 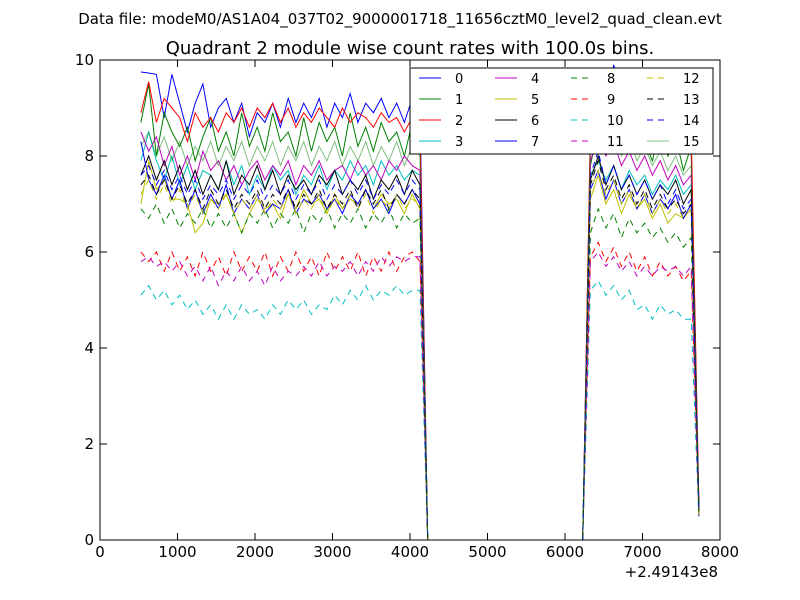 What do you see at coordinates (691, 121) in the screenshot?
I see `legend-label-14: 14` at bounding box center [691, 121].